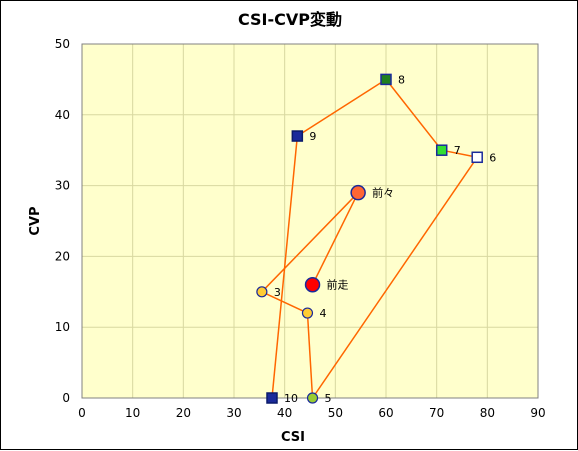 The width and height of the screenshot is (578, 451). I want to click on data-point-label: 5, so click(328, 398).